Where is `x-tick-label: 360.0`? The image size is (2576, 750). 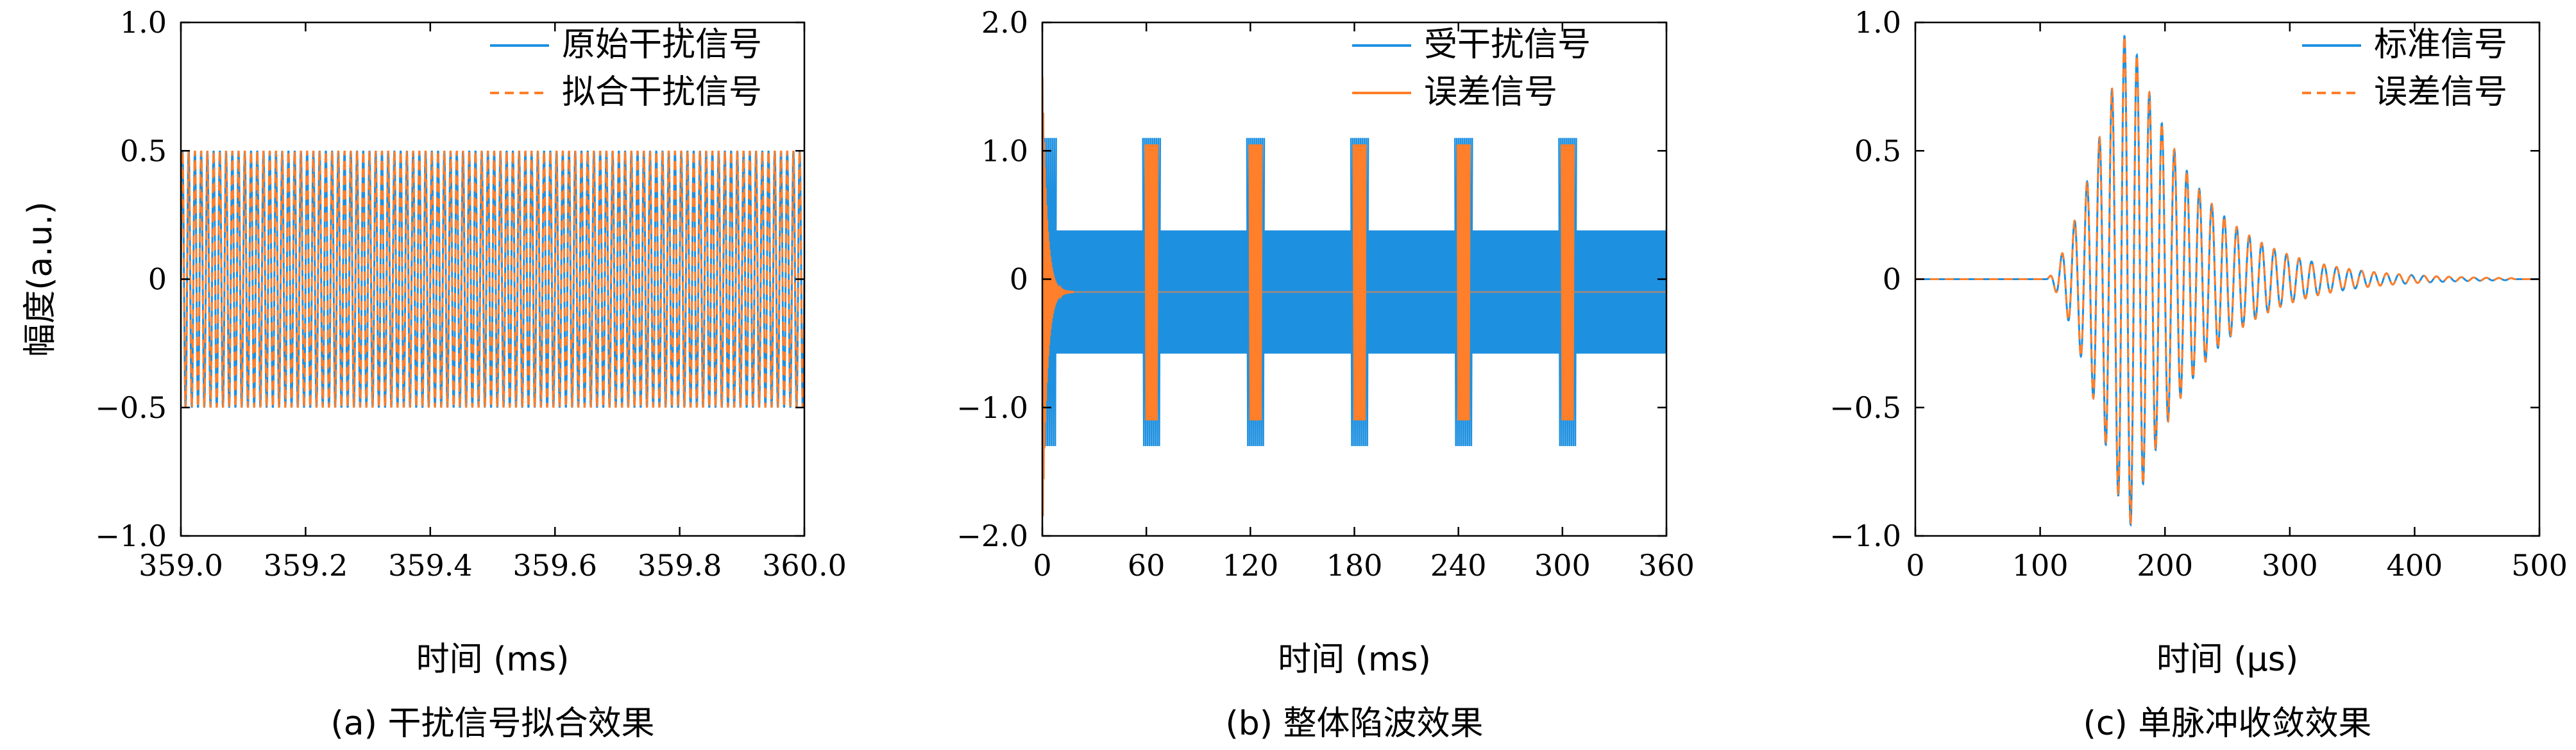 x-tick-label: 360.0 is located at coordinates (804, 566).